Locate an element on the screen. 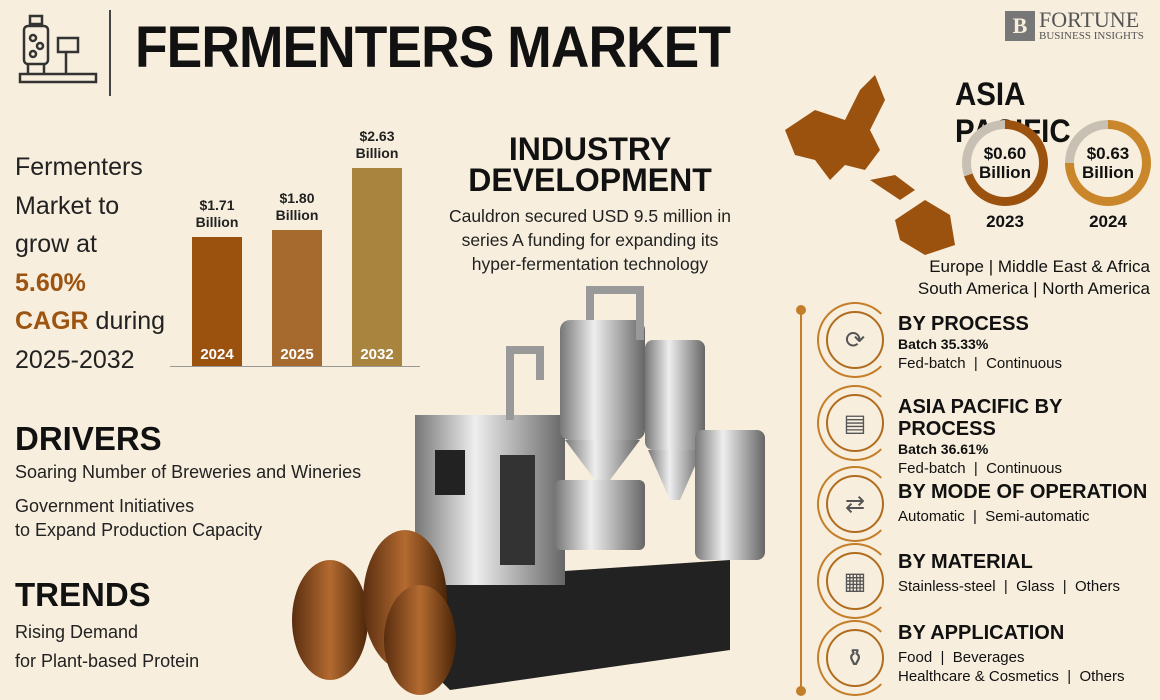 This screenshot has width=1160, height=700. segment-title: BY MODE OF OPERATION is located at coordinates (1023, 492).